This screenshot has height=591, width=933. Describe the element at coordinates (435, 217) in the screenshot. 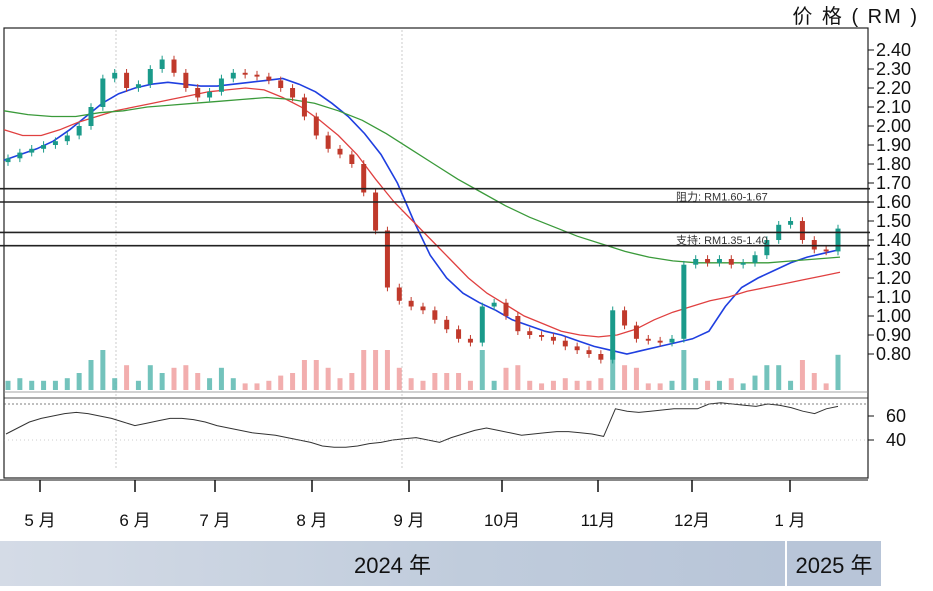

I see `support-resistance-lines: 阻力: RM1.60-1.67 支持: RM1.35-1.40` at that location.